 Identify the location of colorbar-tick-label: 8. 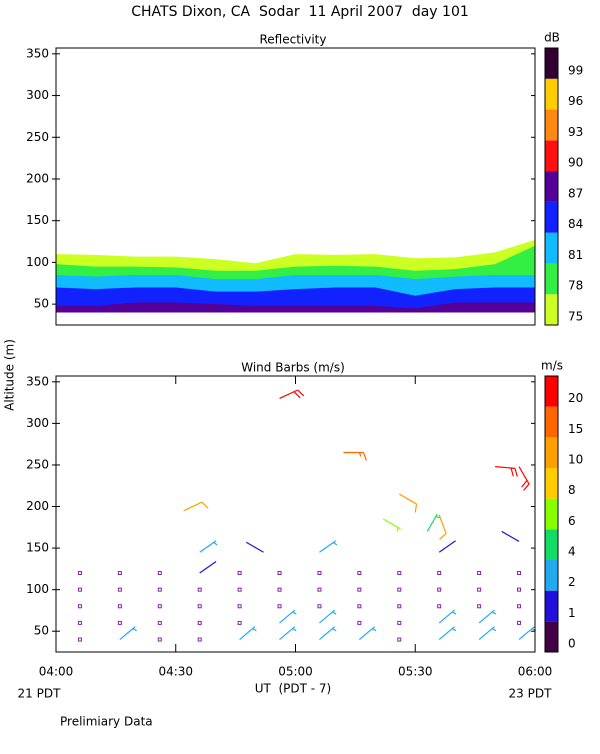
(572, 490).